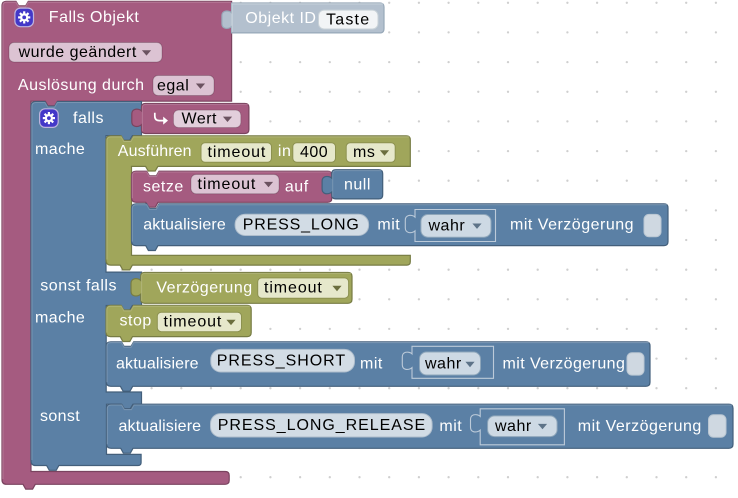 The width and height of the screenshot is (738, 498). Describe the element at coordinates (364, 152) in the screenshot. I see `svg-text: ms` at that location.